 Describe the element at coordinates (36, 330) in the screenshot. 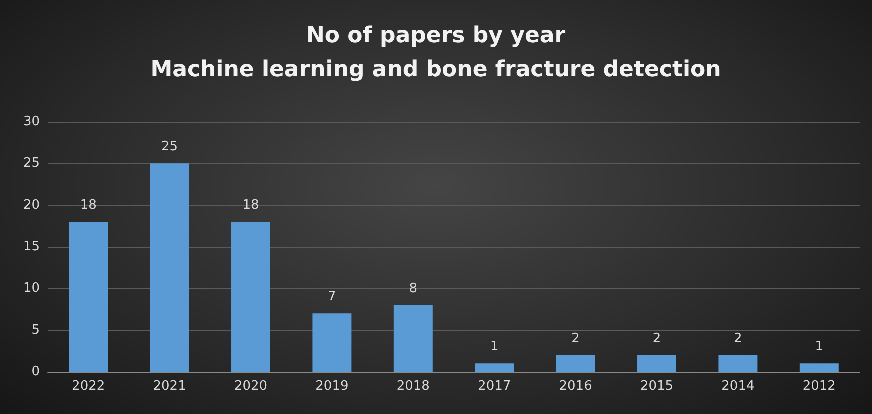

I see `y-tick-label: 5` at that location.